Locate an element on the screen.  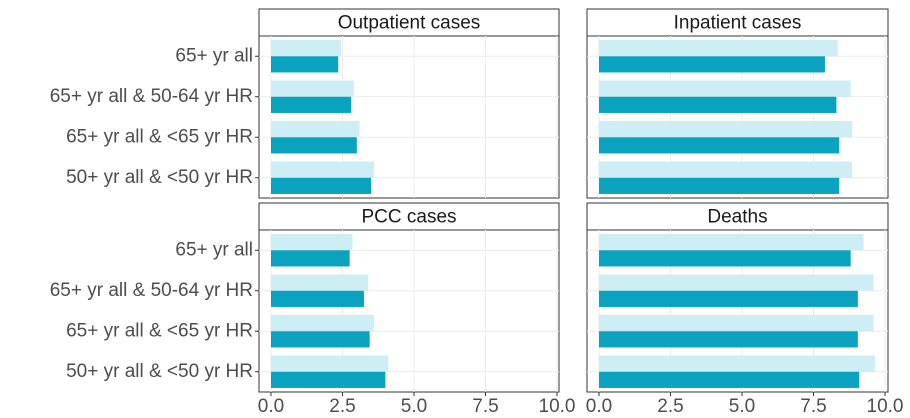
panel-title: Outpatient cases is located at coordinates (409, 23).